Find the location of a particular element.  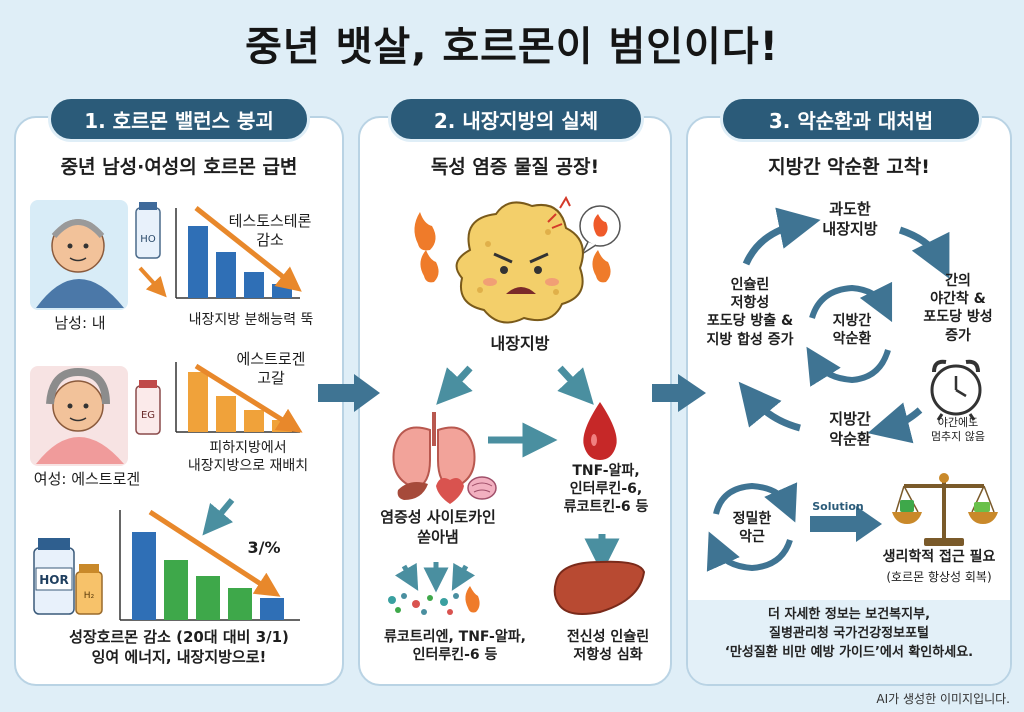

flame-icon is located at coordinates (512, 412).